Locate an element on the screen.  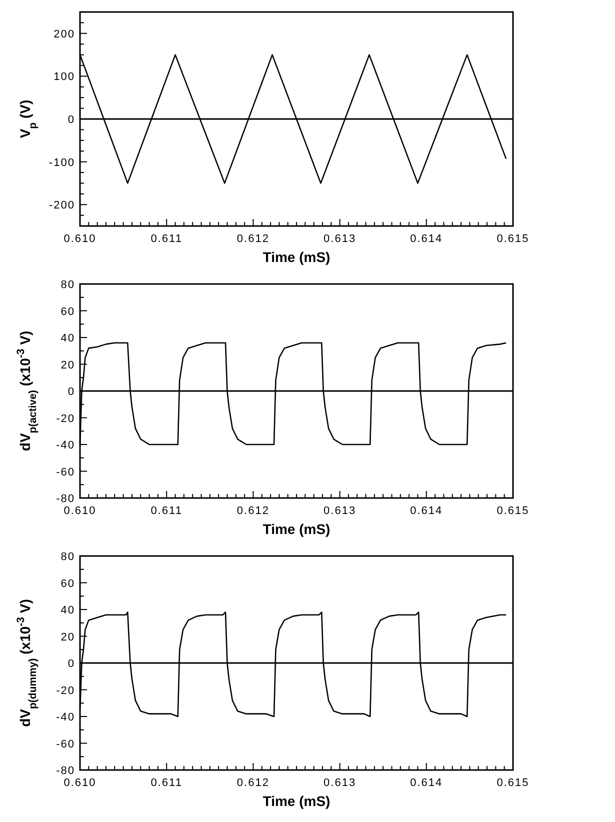
y-tick-label: 100 is located at coordinates (64, 77).